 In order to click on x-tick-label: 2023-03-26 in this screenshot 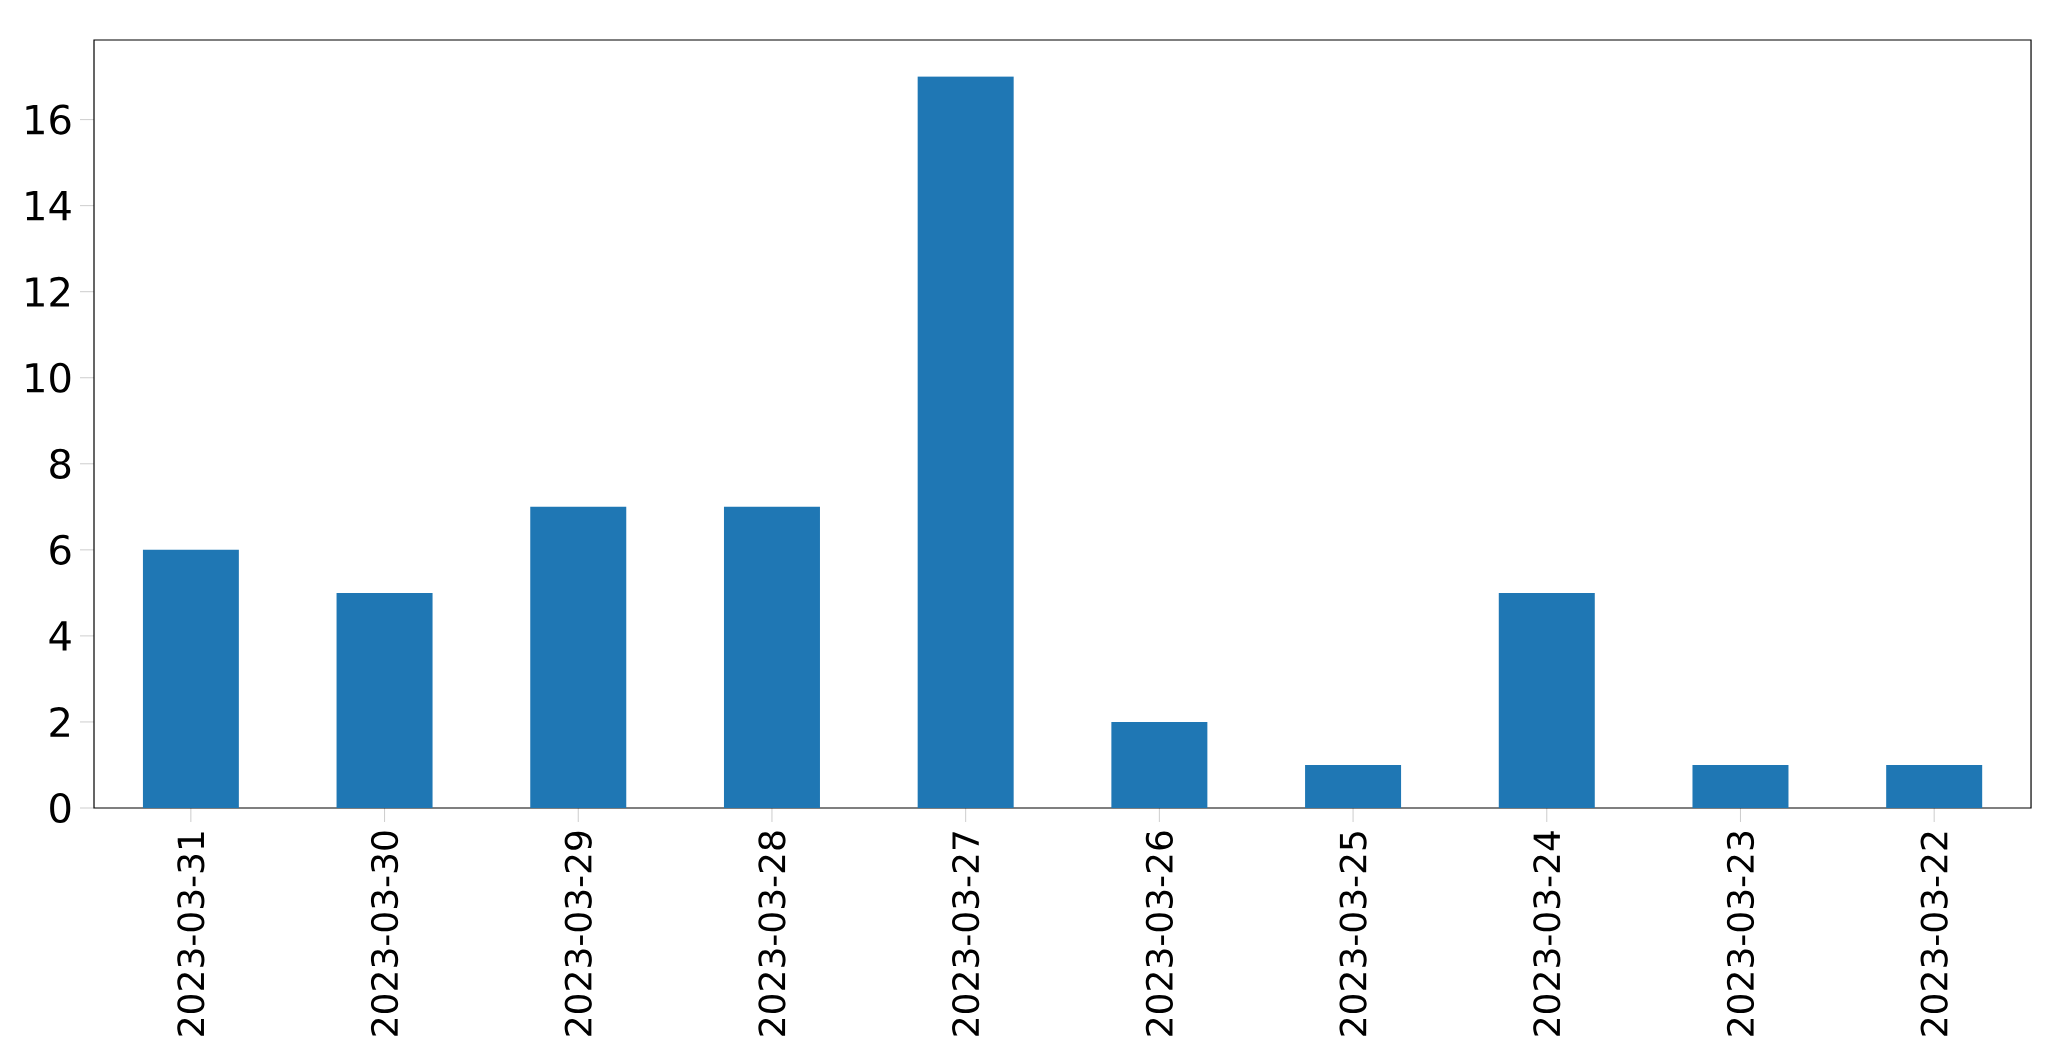, I will do `click(1159, 933)`.